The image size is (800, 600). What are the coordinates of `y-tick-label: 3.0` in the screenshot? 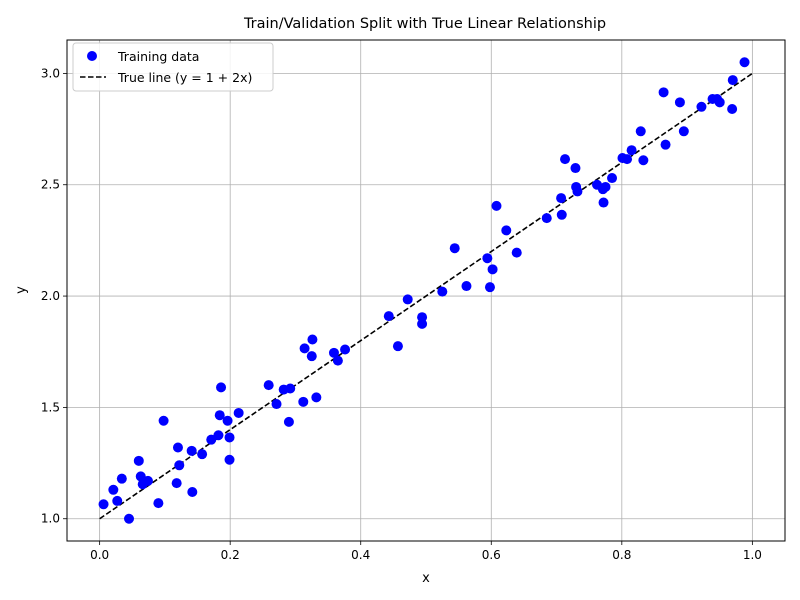 It's located at (50, 73).